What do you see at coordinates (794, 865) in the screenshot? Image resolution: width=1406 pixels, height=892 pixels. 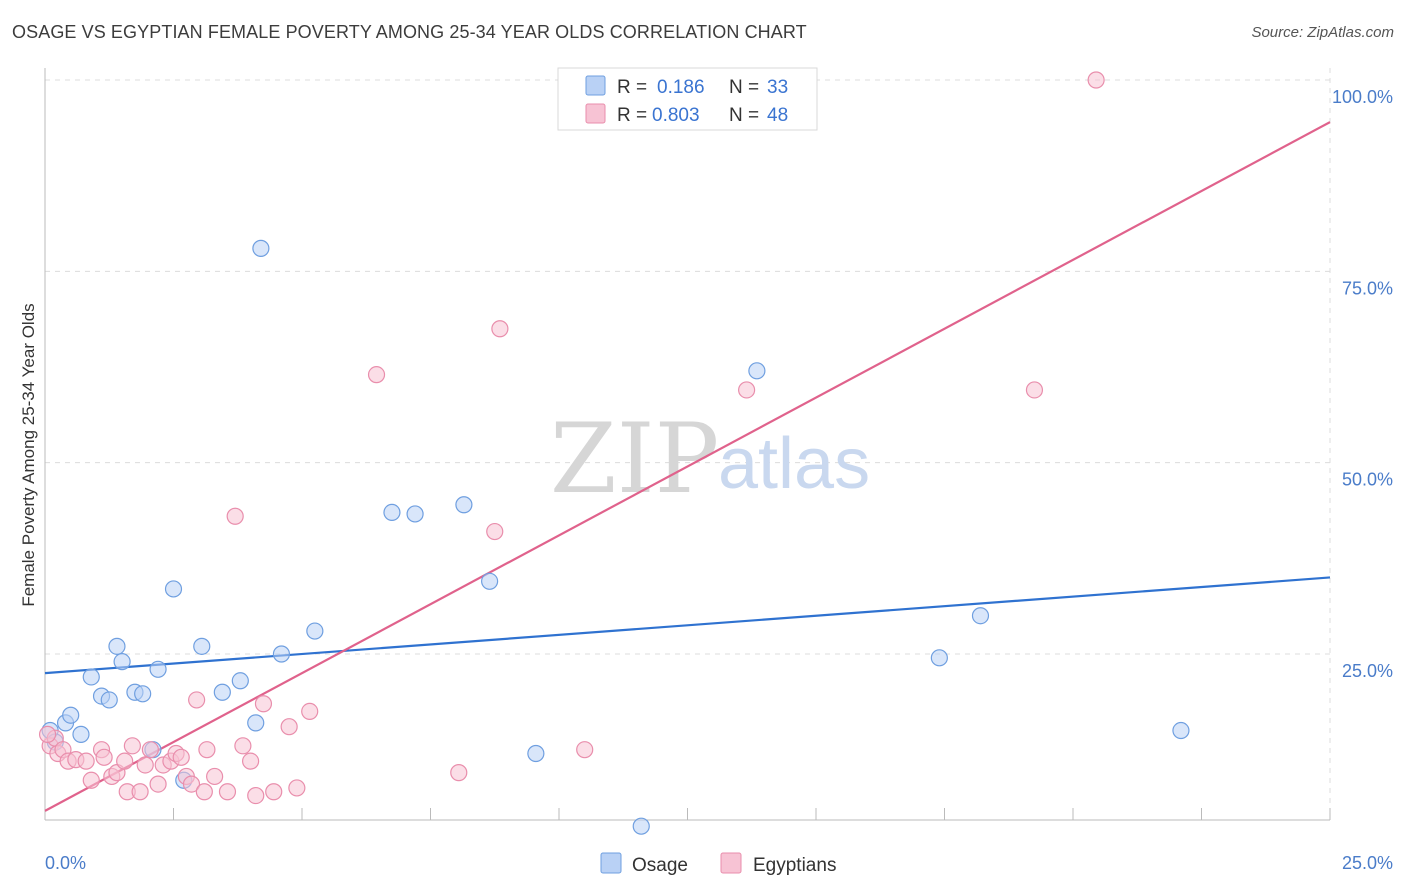 I see `legend-egyptians-label: Egyptians` at bounding box center [794, 865].